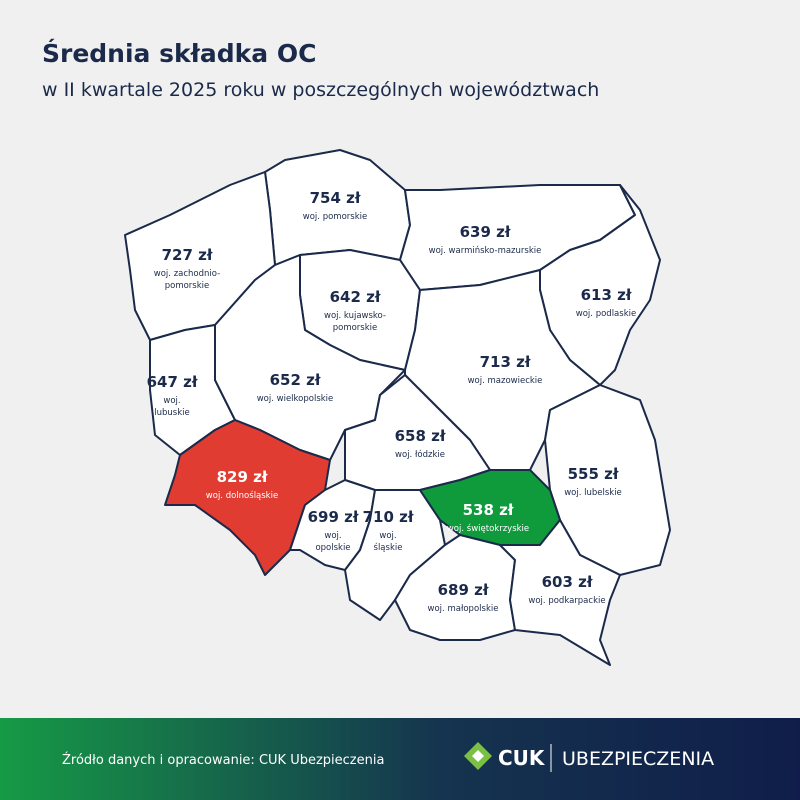 The image size is (800, 800). What do you see at coordinates (400, 759) in the screenshot?
I see `footer` at bounding box center [400, 759].